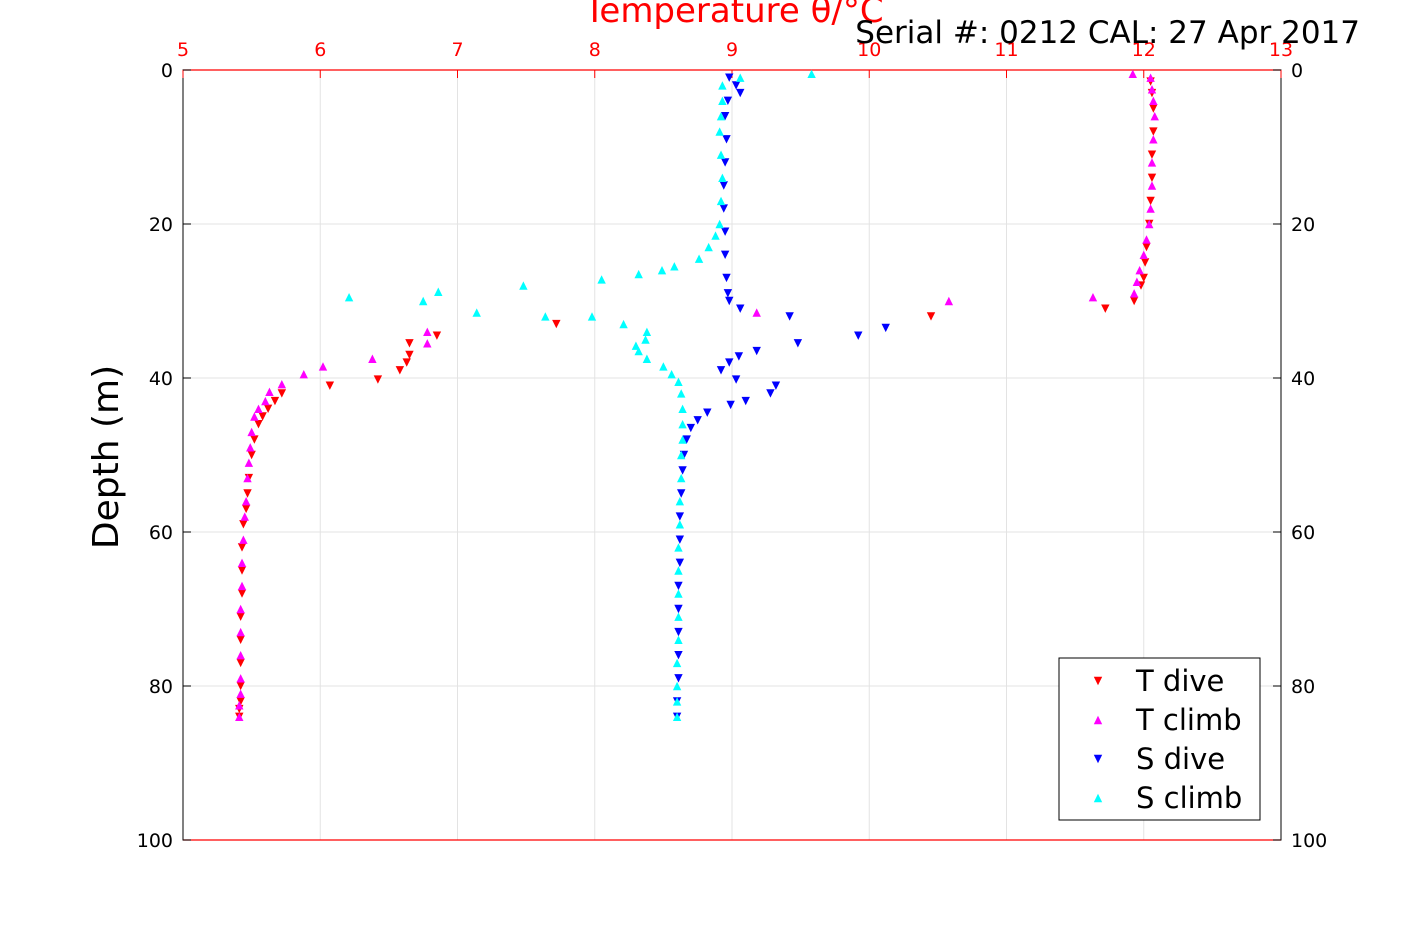 This screenshot has width=1417, height=945. I want to click on x-tick-label: 12, so click(1144, 50).